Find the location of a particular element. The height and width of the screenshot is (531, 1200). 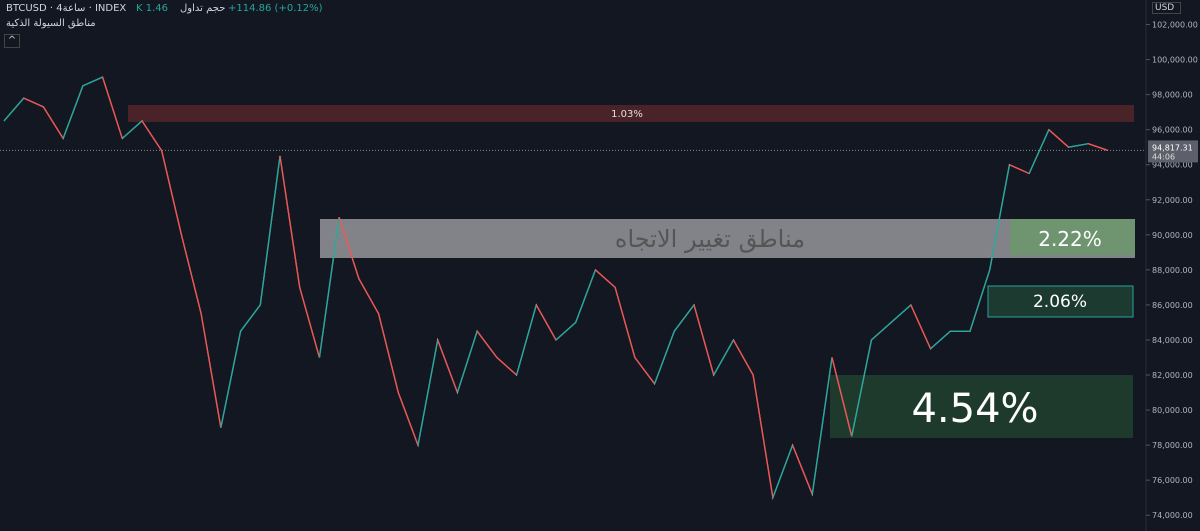

y-tick-label: 100,000.00 is located at coordinates (1175, 60).